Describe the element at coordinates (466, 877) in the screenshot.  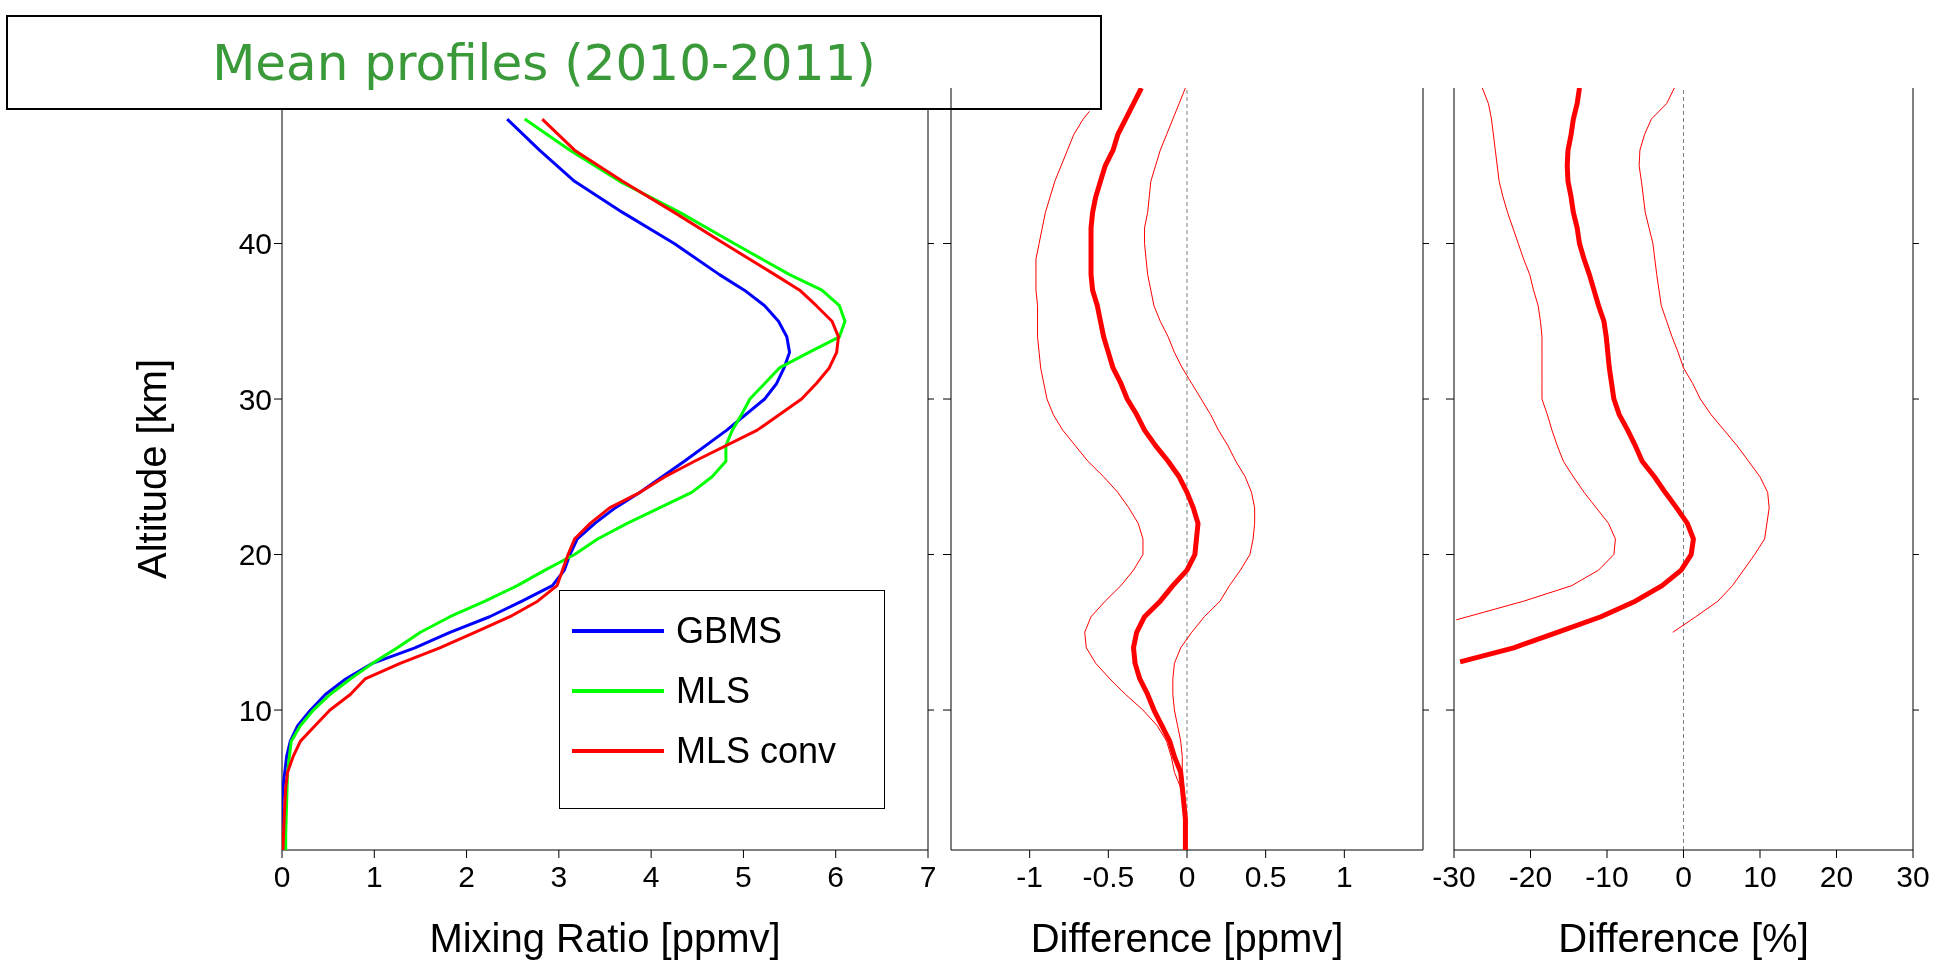
I see `x-tick-label: 2` at that location.